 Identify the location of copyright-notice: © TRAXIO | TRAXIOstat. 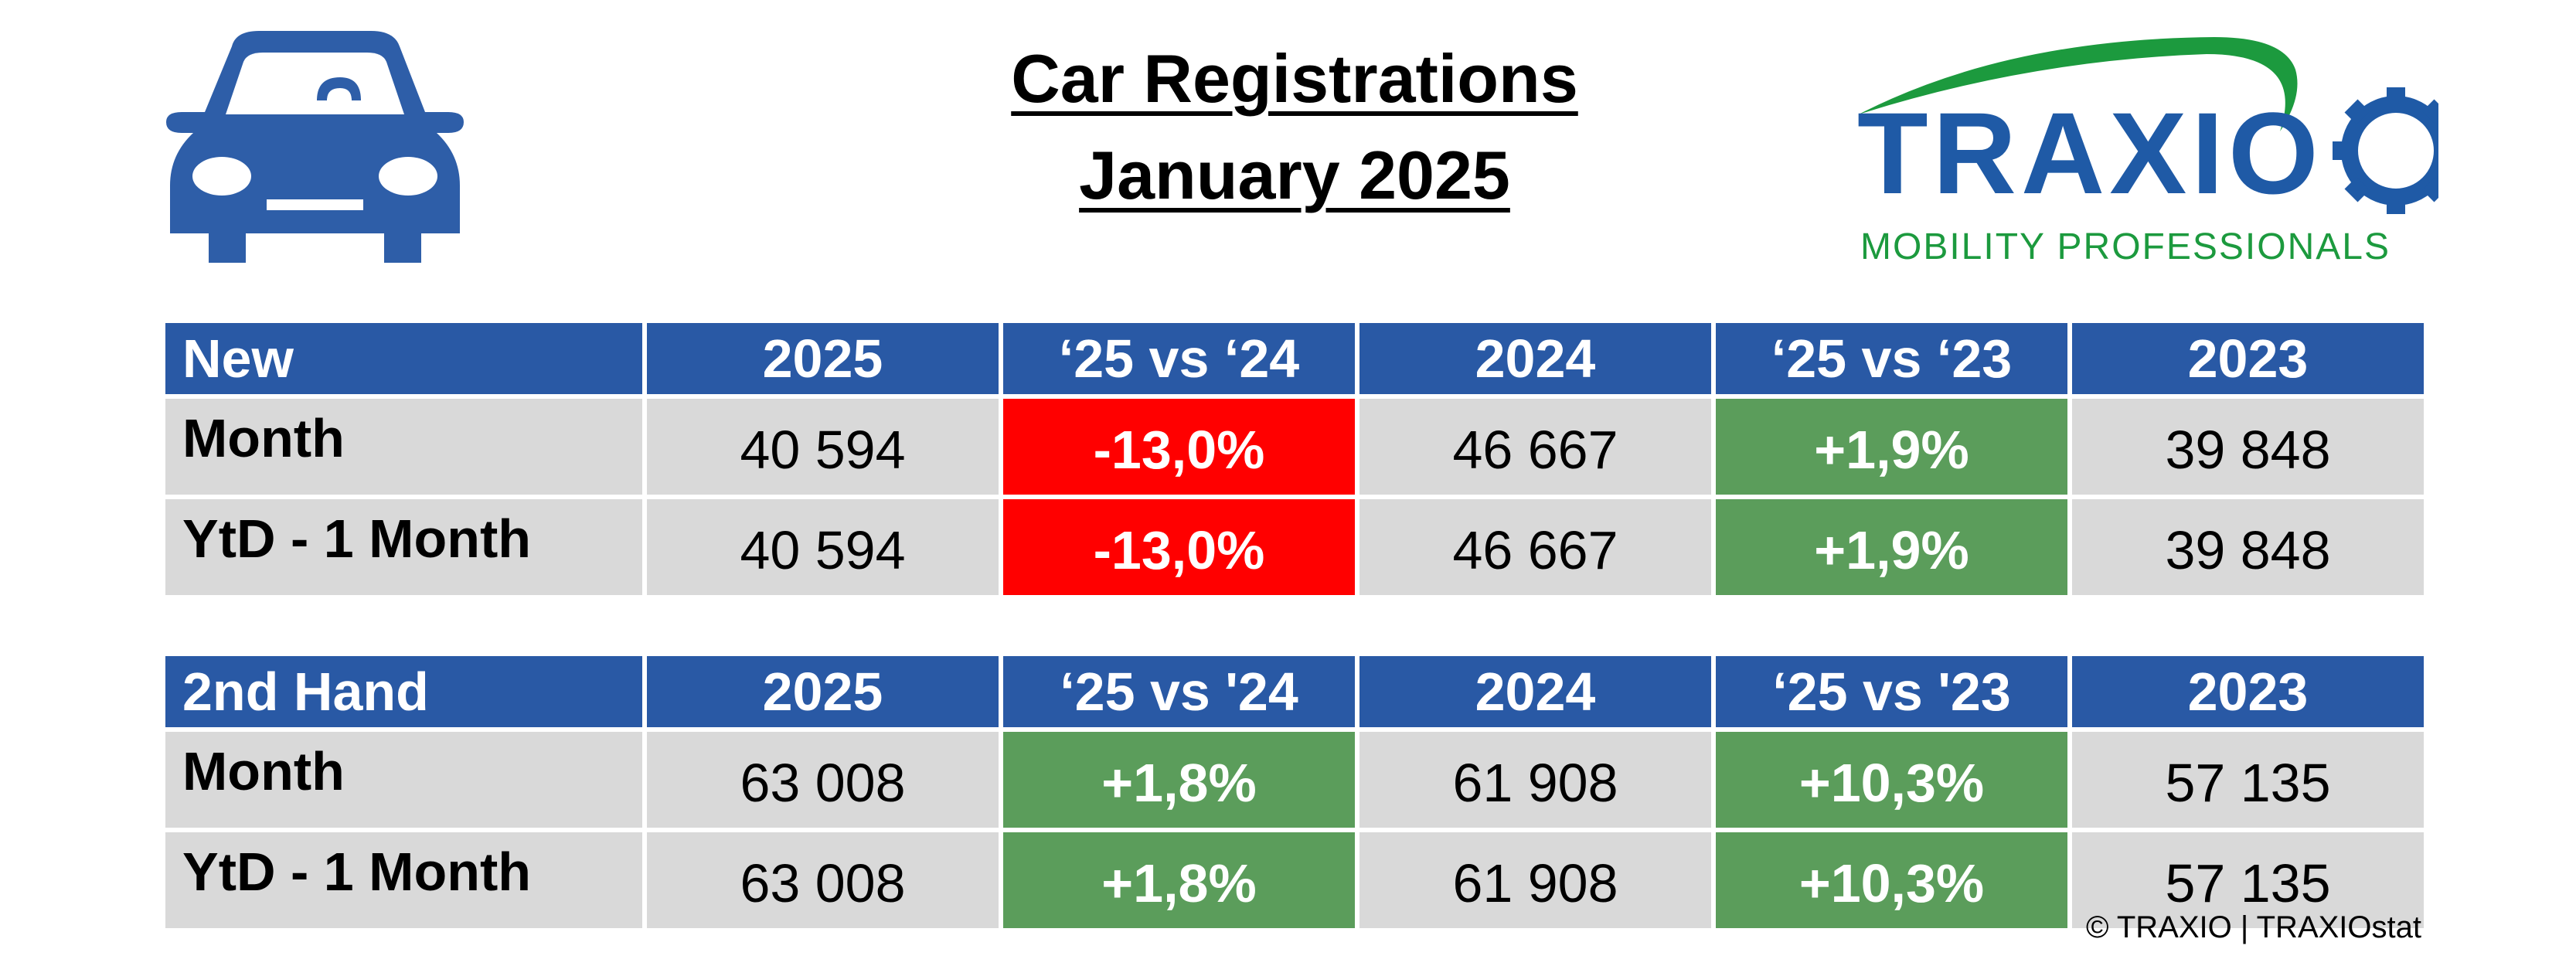
(2253, 927).